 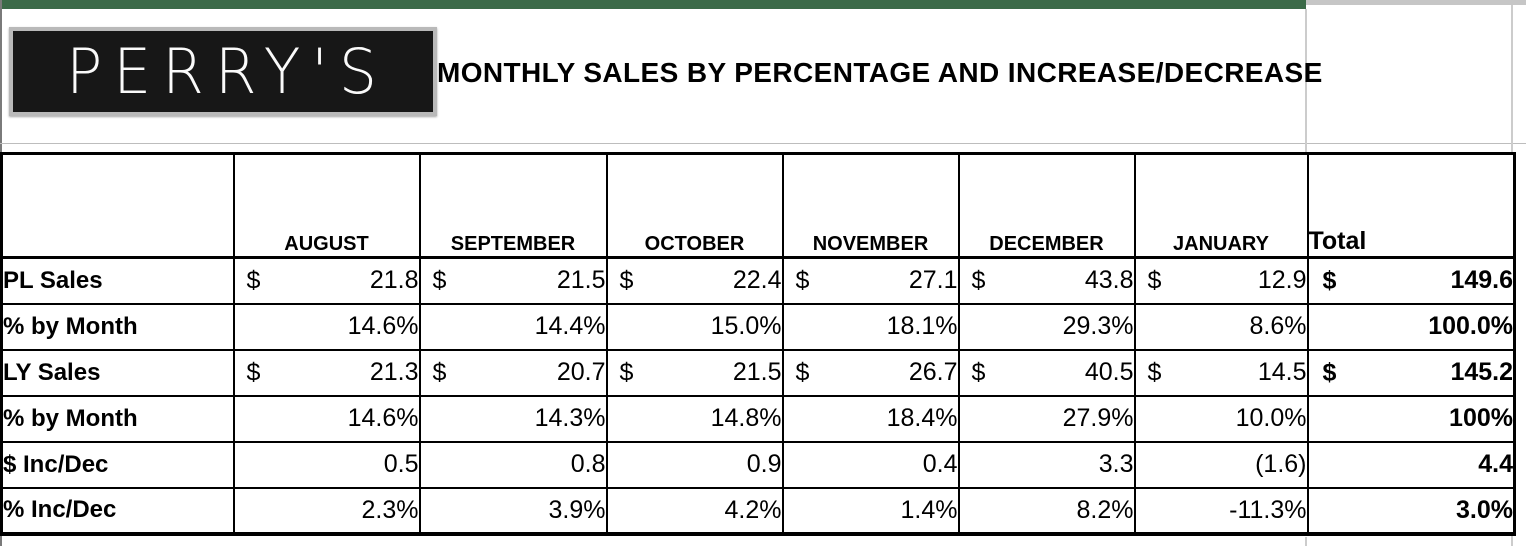 I want to click on cell-value: 22.4, so click(x=757, y=280).